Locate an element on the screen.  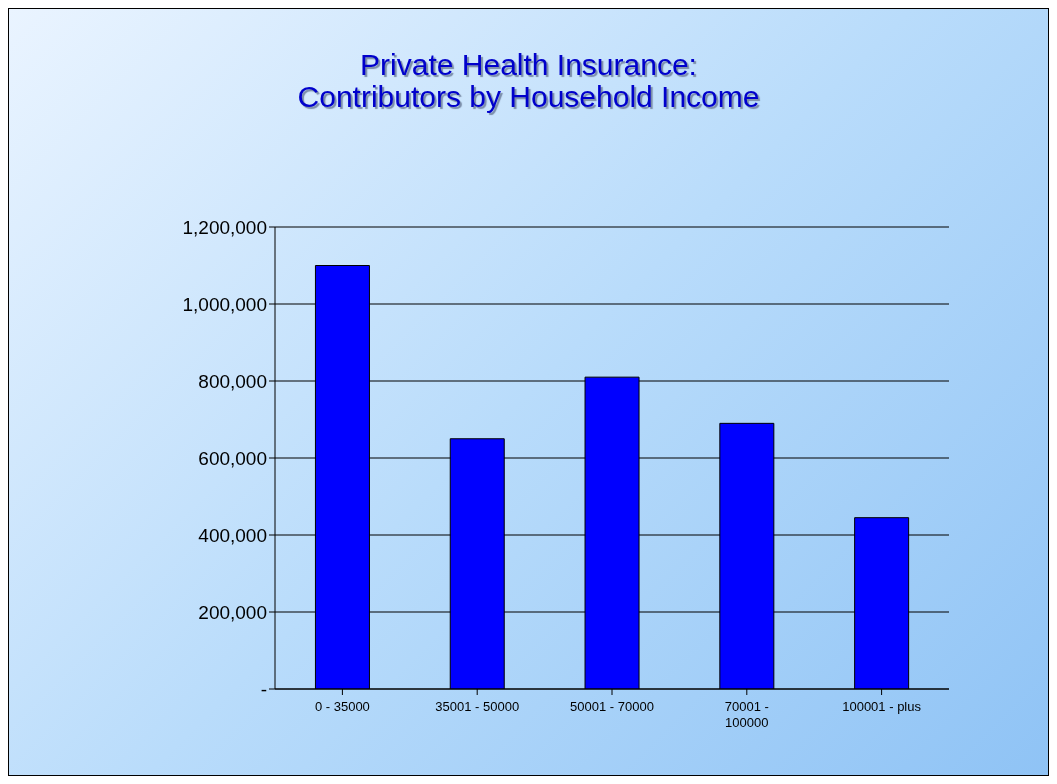
chart-title: Private Health Insurance: Contributors by Household Income is located at coordinates (528, 80).